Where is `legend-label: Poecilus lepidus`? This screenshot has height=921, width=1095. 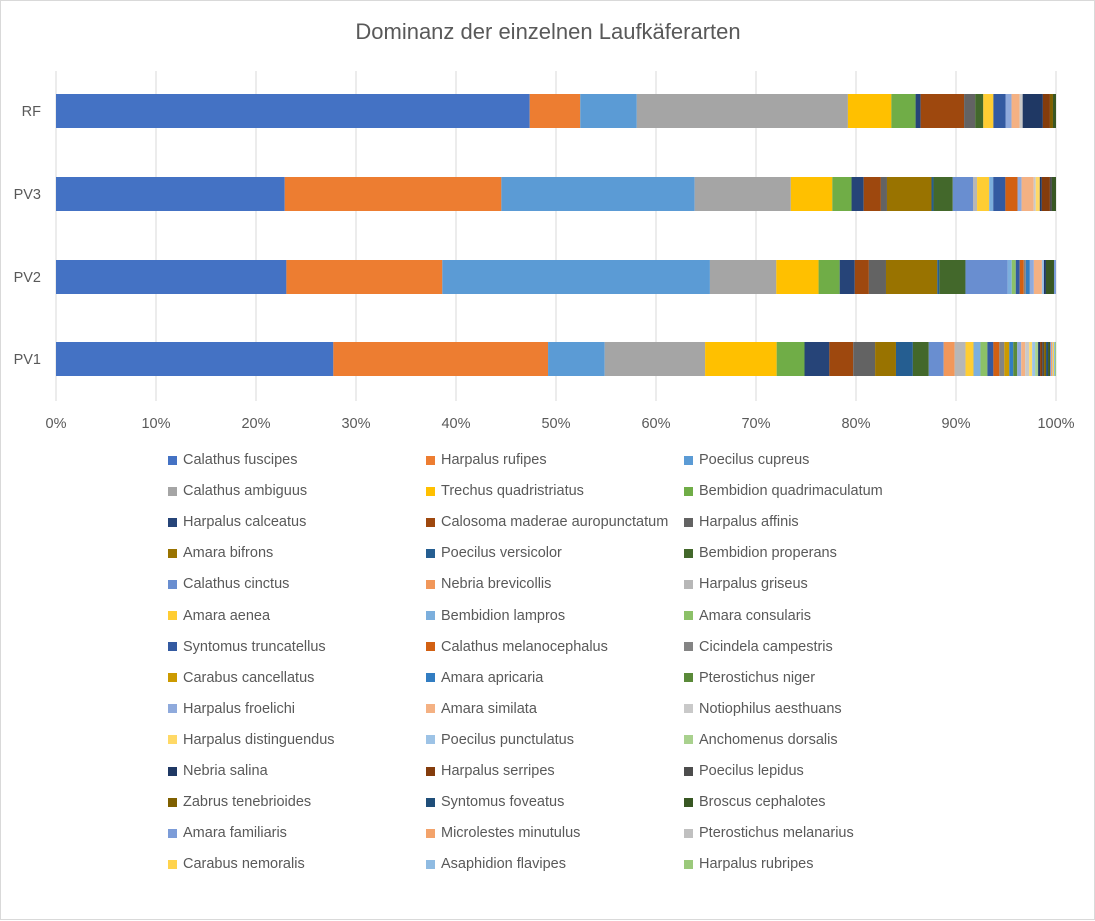 legend-label: Poecilus lepidus is located at coordinates (751, 771).